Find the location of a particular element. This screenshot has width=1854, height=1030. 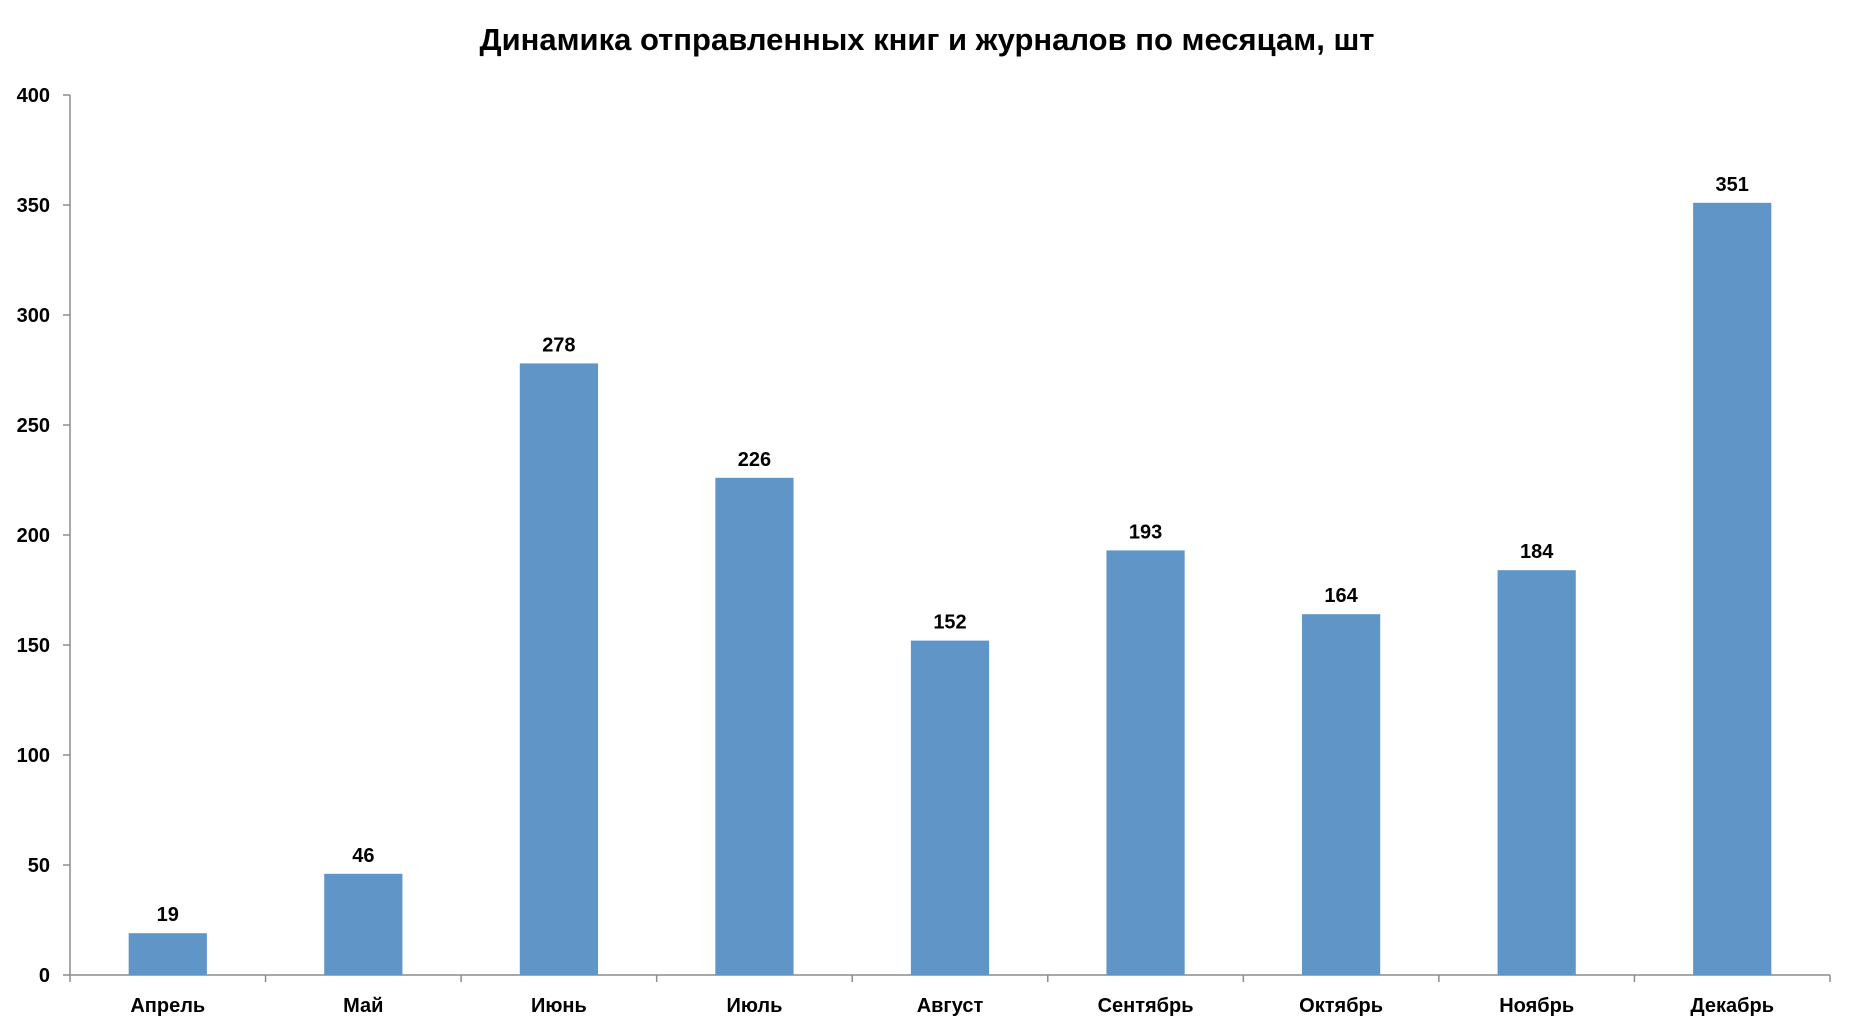

y-tick-label: 300 is located at coordinates (33, 316).